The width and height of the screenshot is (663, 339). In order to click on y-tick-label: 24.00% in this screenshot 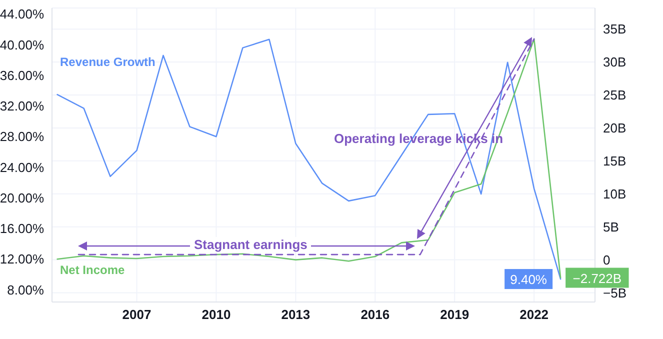, I will do `click(22, 167)`.